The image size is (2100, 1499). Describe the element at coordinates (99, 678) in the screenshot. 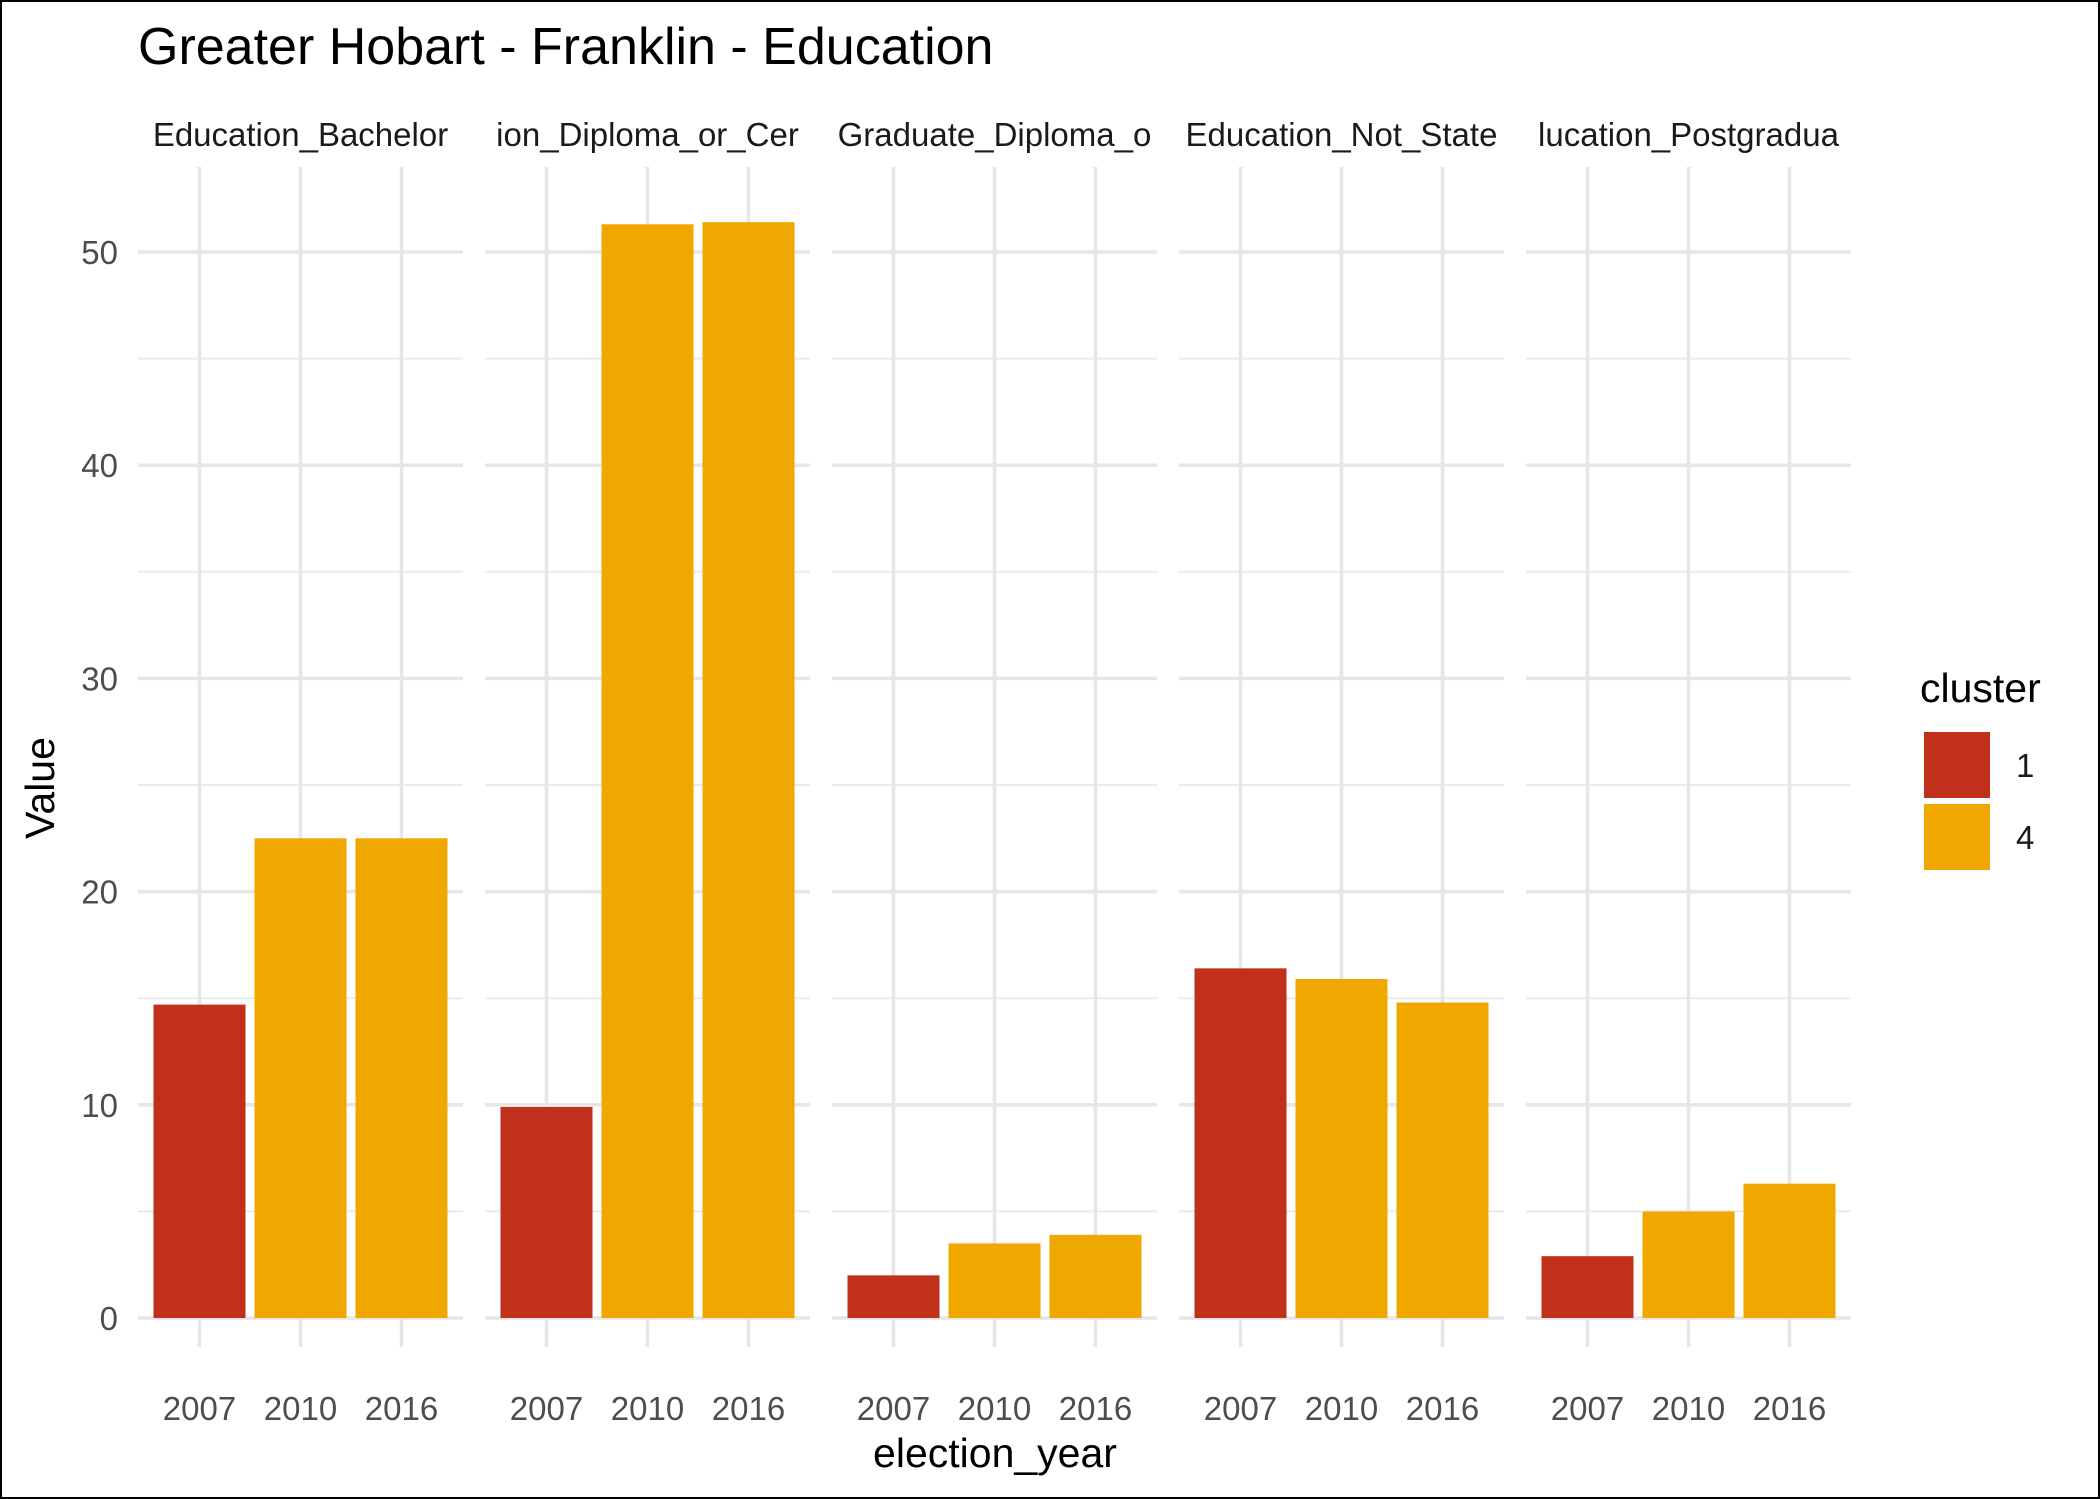

I see `y-tick-label: 30` at that location.